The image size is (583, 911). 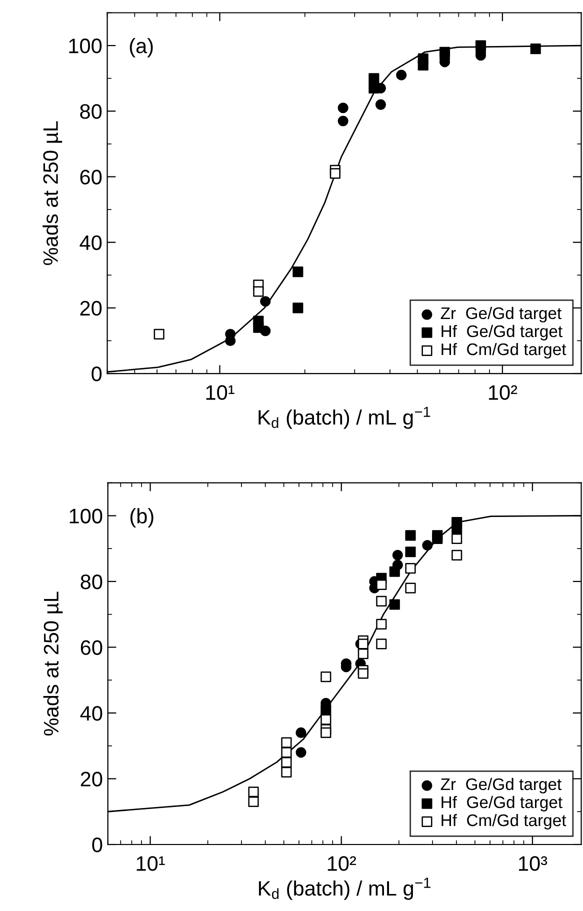 I want to click on x-tick-label: 10³, so click(x=533, y=863).